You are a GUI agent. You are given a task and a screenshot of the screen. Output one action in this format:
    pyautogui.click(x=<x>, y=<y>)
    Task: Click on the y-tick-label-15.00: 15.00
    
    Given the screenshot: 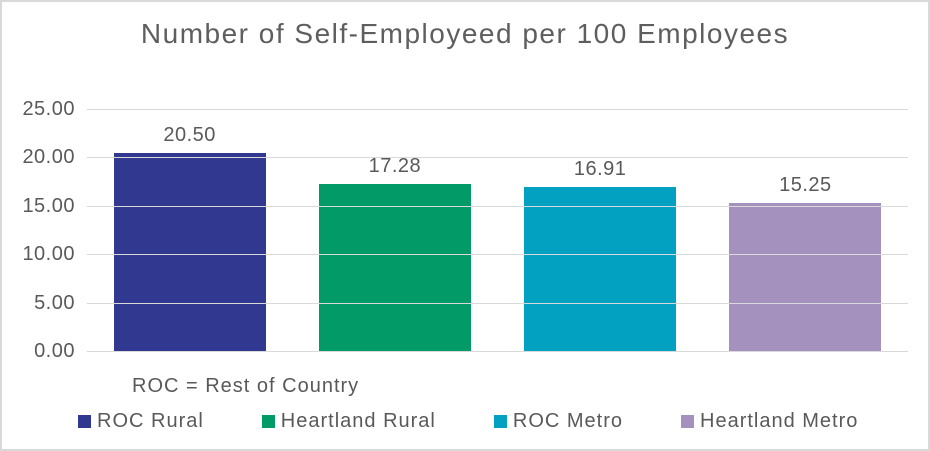 What is the action you would take?
    pyautogui.click(x=48, y=205)
    